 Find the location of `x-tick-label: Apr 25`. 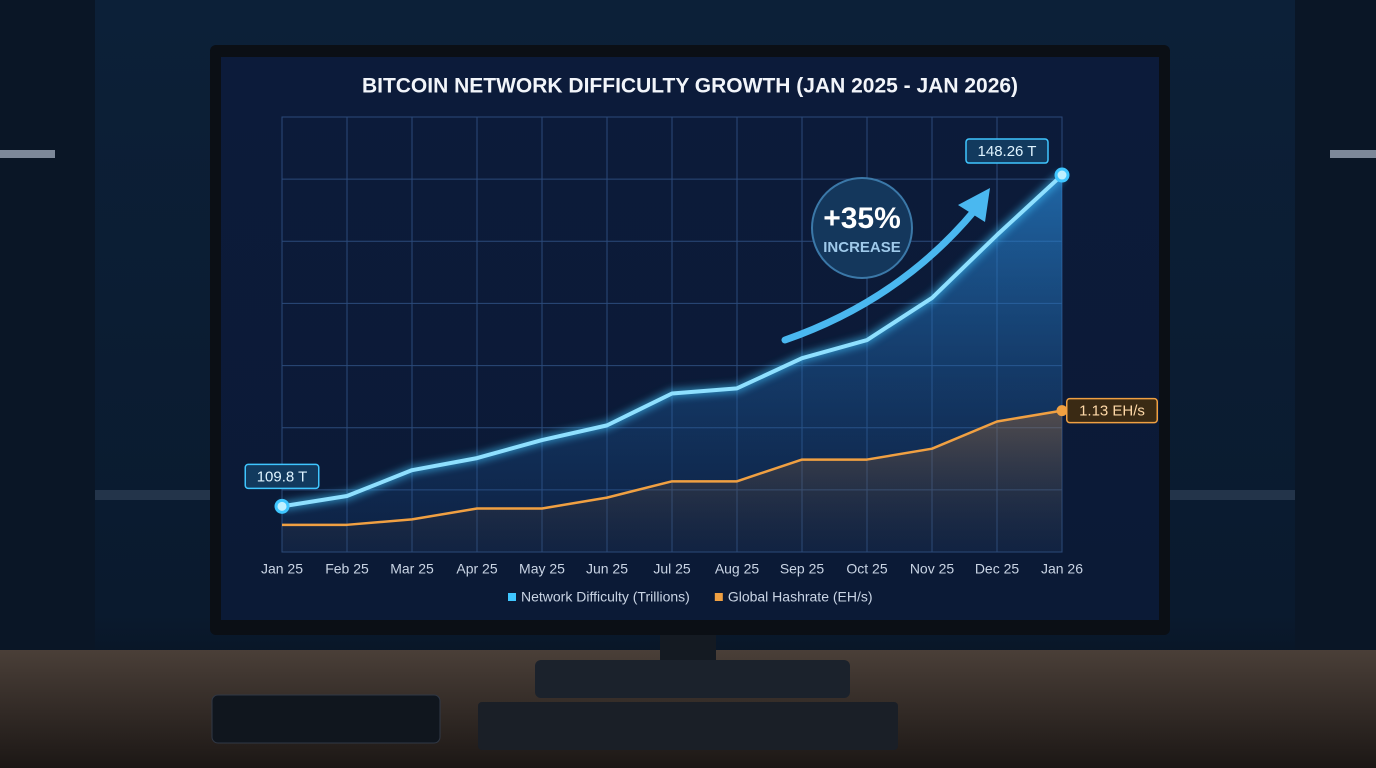

x-tick-label: Apr 25 is located at coordinates (476, 569).